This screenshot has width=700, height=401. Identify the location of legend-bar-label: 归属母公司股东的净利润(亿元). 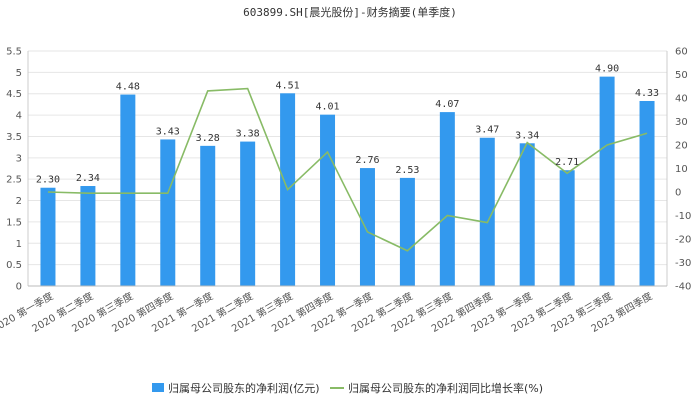
(244, 388).